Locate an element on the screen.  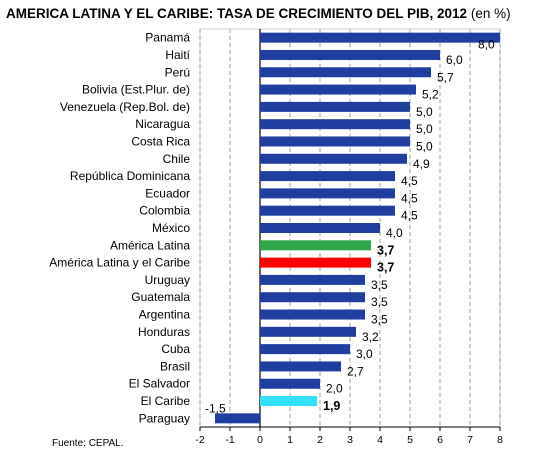
category-label: América Latina y el Caribe is located at coordinates (119, 263).